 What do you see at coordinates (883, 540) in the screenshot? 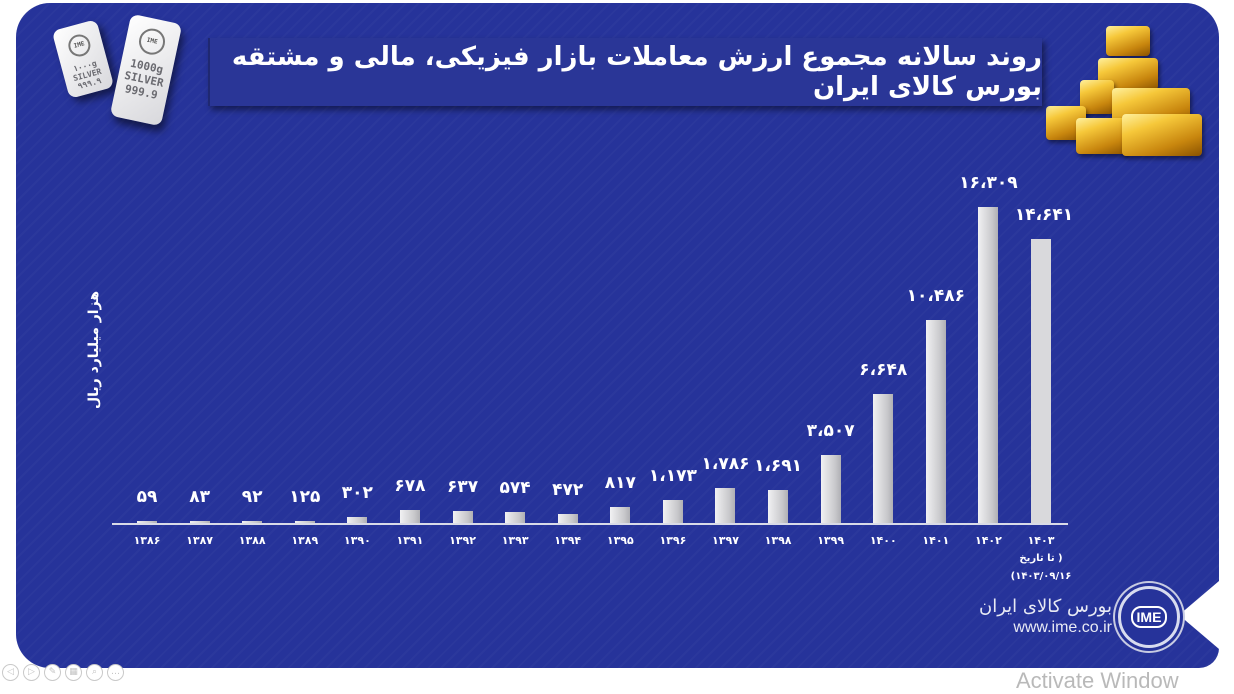
I see `x-tick-label: ۱۴۰۰` at bounding box center [883, 540].